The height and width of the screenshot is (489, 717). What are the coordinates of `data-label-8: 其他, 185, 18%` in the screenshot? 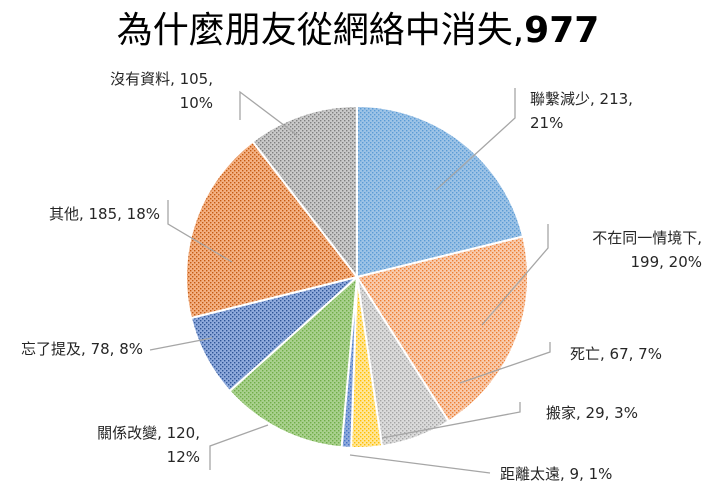 It's located at (104, 214).